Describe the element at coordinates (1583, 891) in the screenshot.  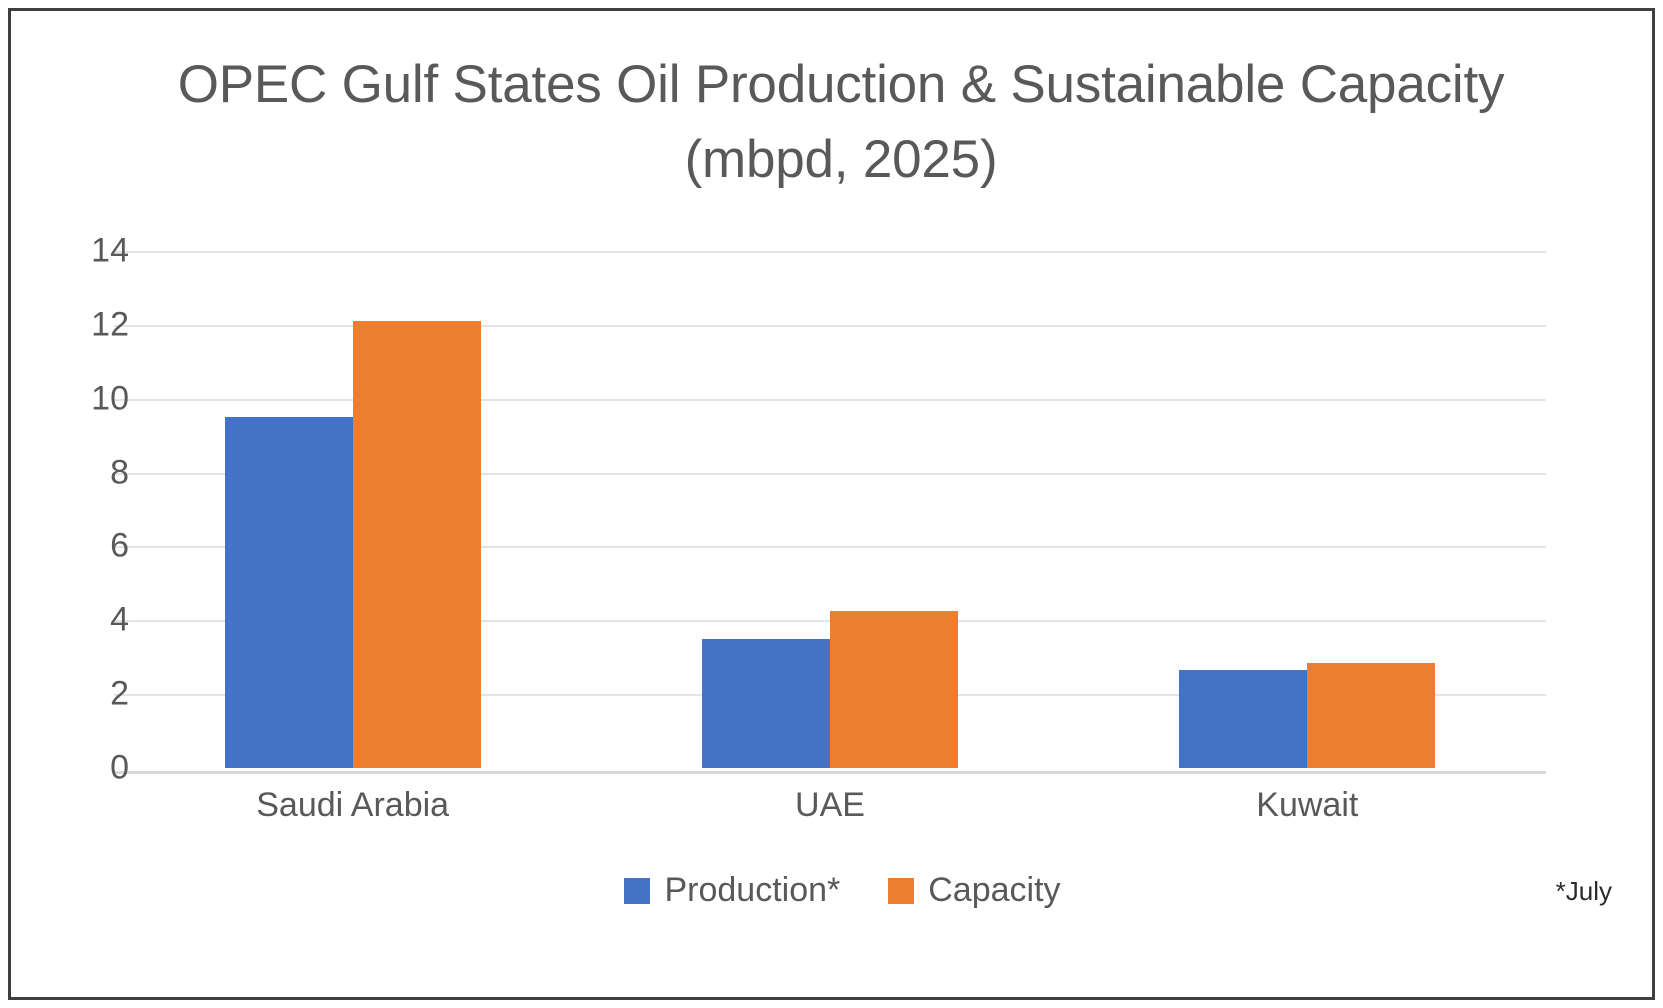
I see `footnote-july: *July` at that location.